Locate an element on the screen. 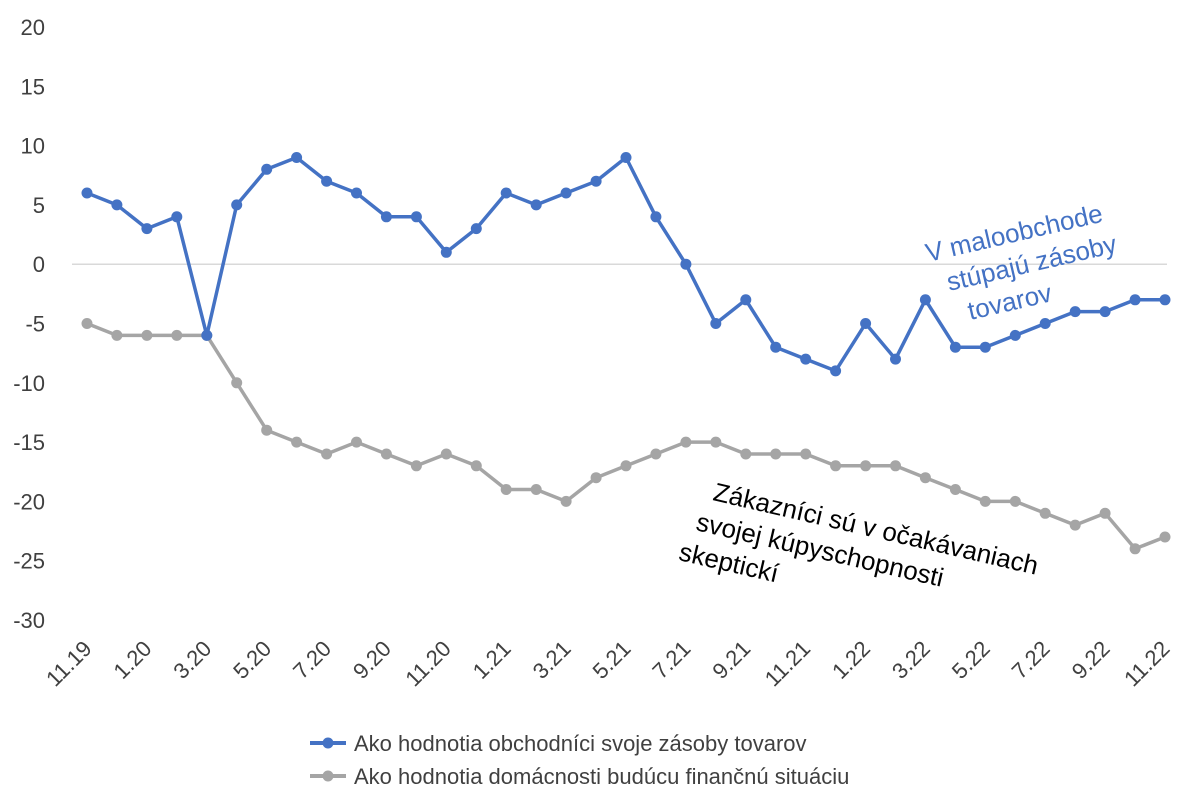 This screenshot has width=1198, height=796. y-tick-label: 0 is located at coordinates (39, 264).